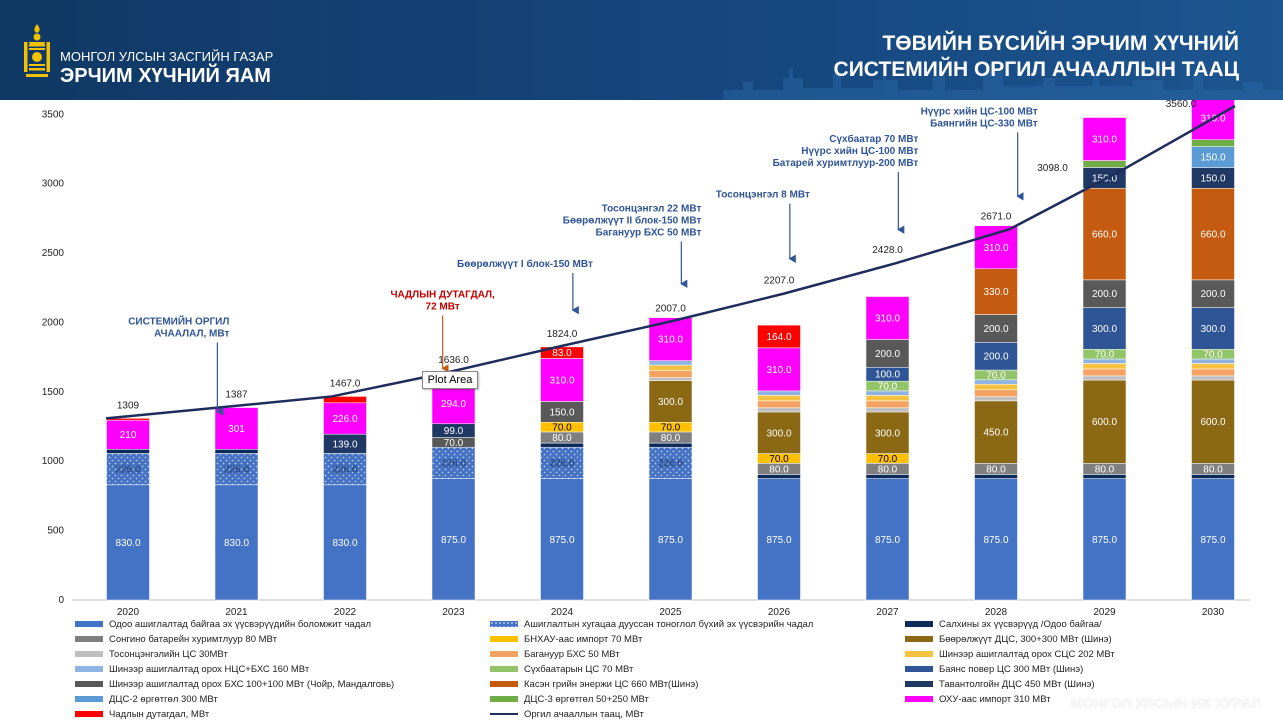  What do you see at coordinates (995, 329) in the screenshot?
I see `bar-data-label: 200.0` at bounding box center [995, 329].